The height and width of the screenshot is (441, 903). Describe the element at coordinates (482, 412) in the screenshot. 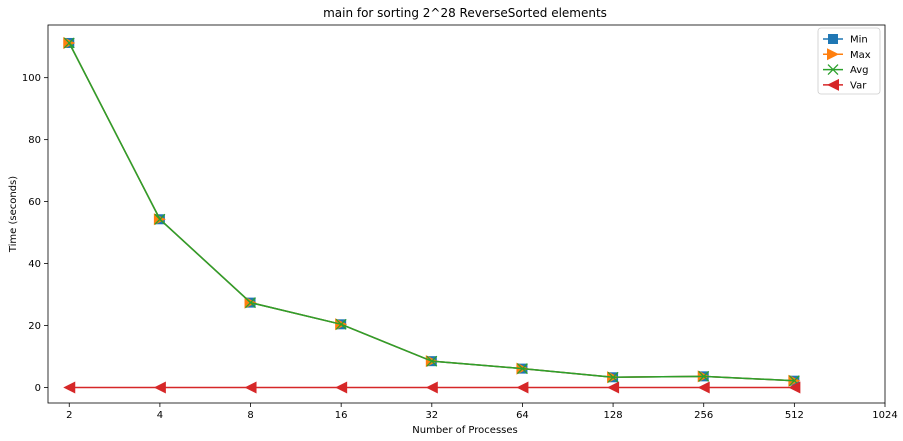

I see `x-axis: 2 4 8 16 32 64 128 256 512 1024` at that location.